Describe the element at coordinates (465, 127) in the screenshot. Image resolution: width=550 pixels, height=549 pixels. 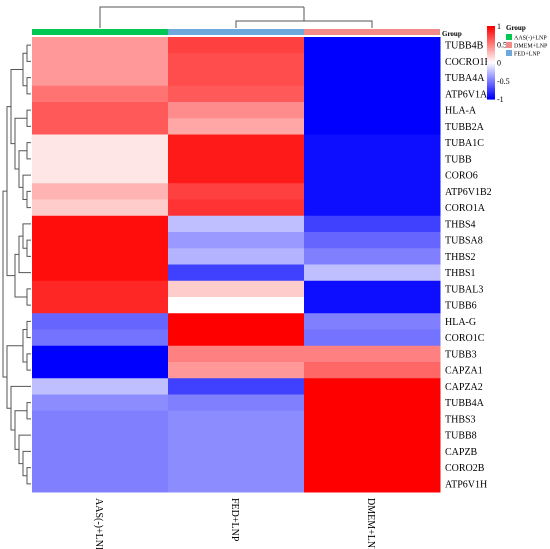
I see `row-label: TUBB2A` at that location.